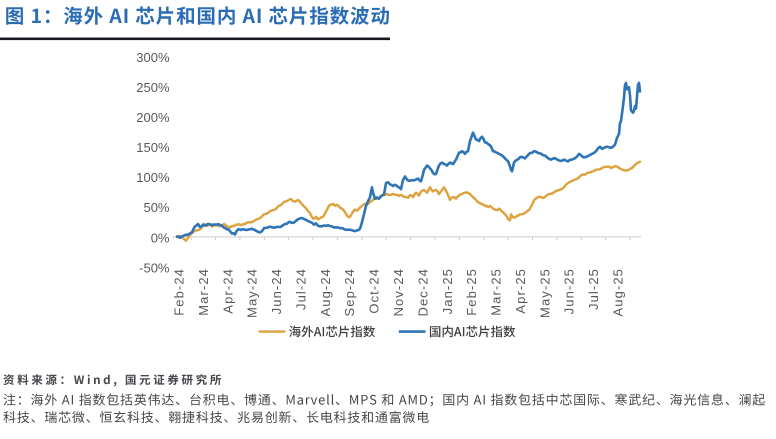 The width and height of the screenshot is (776, 439). Describe the element at coordinates (520, 291) in the screenshot. I see `svg-text: Apr-25` at that location.